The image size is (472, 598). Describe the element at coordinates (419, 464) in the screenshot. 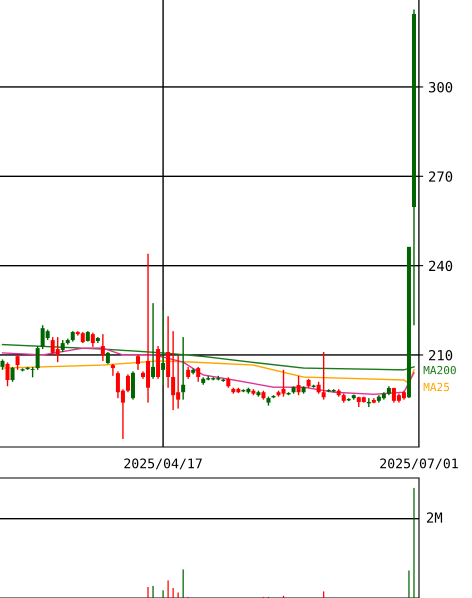

I see `x-tick-label: 2025/07/01` at that location.